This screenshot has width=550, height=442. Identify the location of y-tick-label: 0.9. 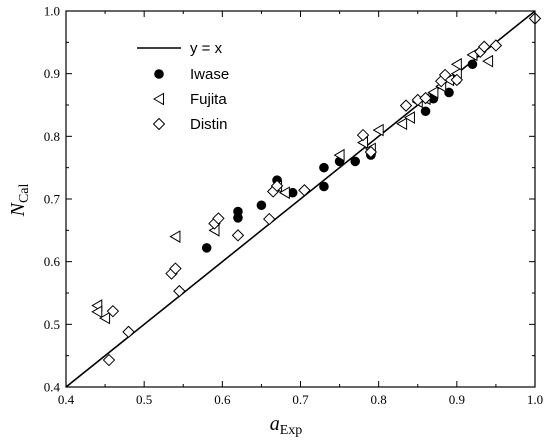
(52, 73).